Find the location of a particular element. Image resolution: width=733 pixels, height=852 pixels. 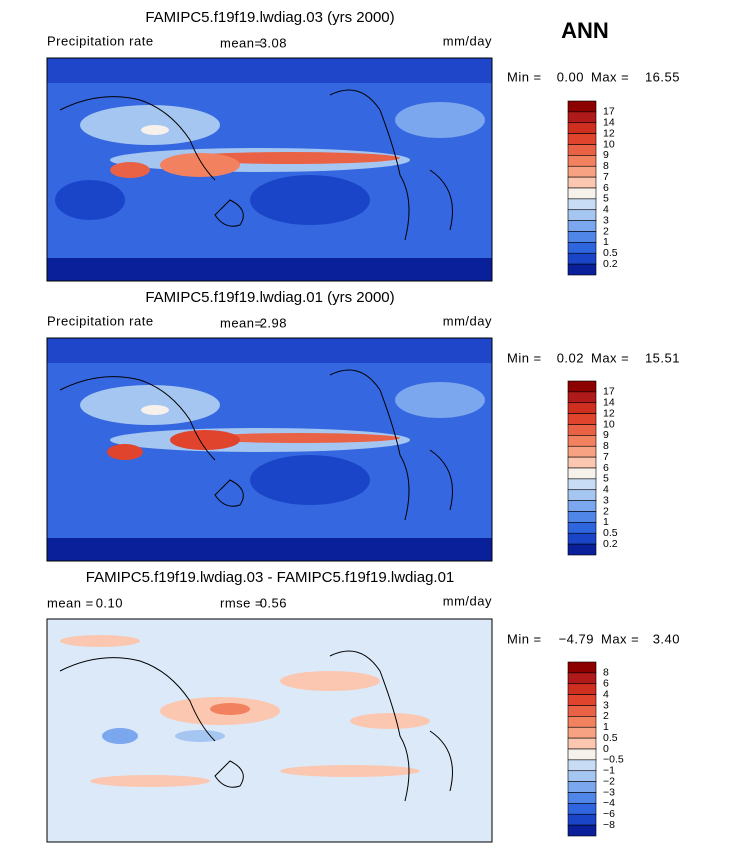

colorbar-label: 0 is located at coordinates (606, 749).